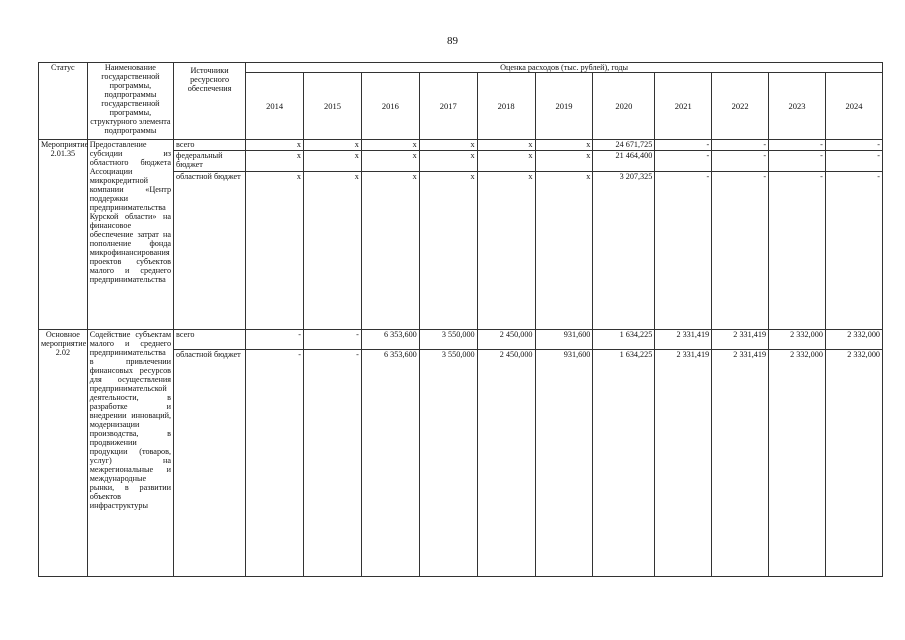 The image size is (905, 640). Describe the element at coordinates (63, 234) in the screenshot. I see `row-status: Мероприятие 2.01.35` at that location.